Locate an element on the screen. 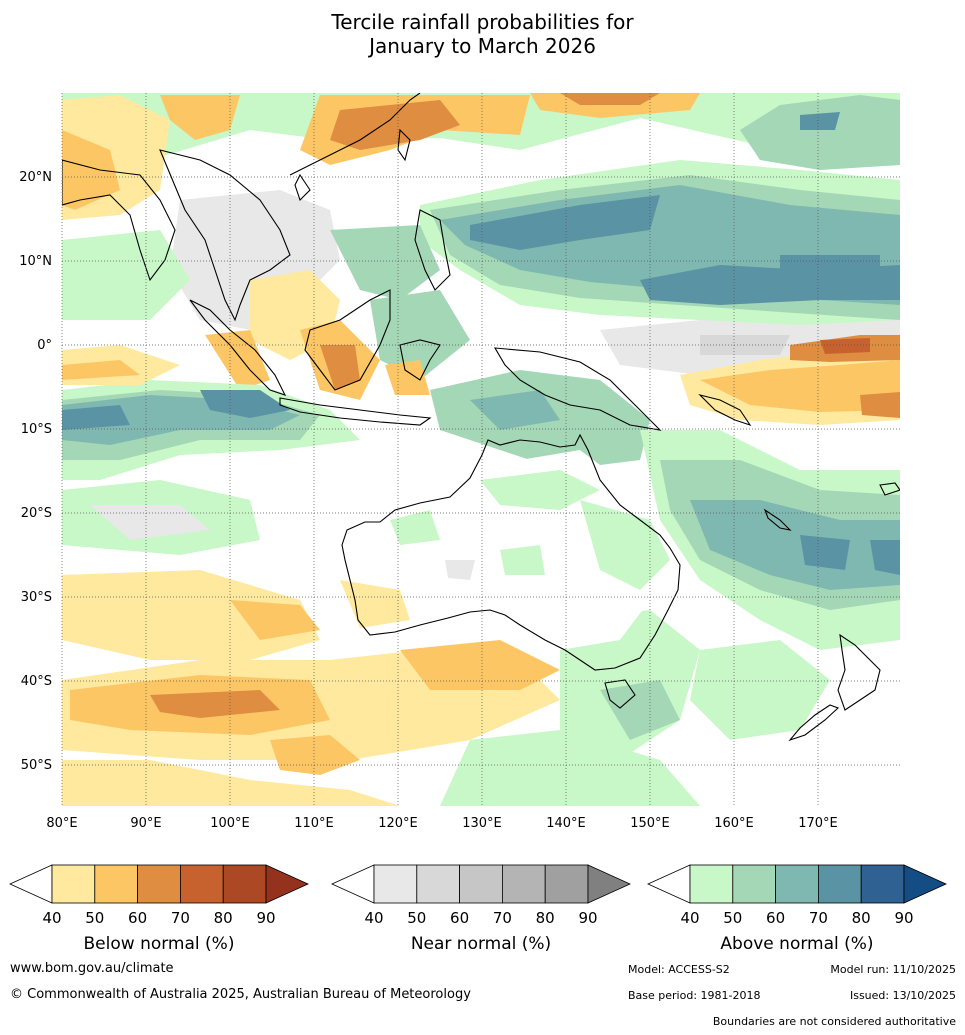 The image size is (965, 1035). lon-label: 130°E is located at coordinates (482, 823).